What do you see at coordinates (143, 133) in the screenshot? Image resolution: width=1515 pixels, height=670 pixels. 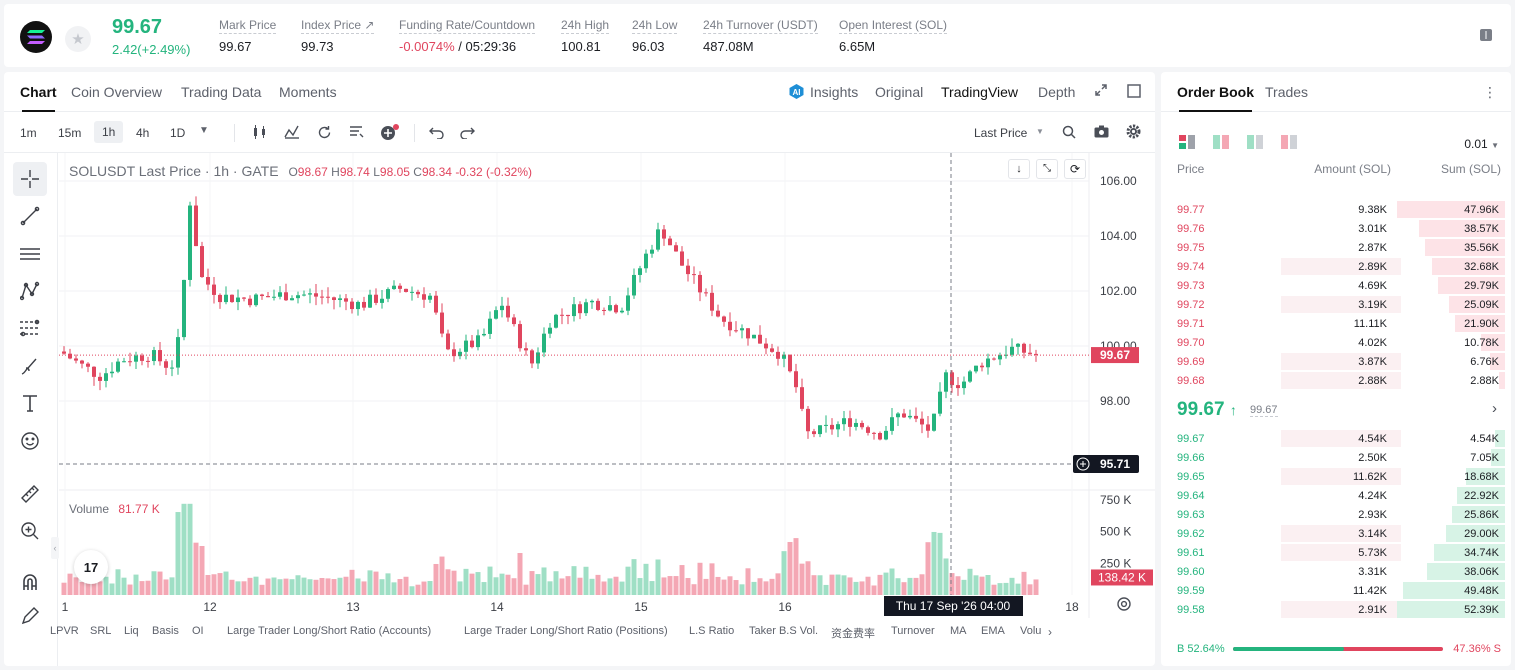 I see `interval-4h: 4h` at bounding box center [143, 133].